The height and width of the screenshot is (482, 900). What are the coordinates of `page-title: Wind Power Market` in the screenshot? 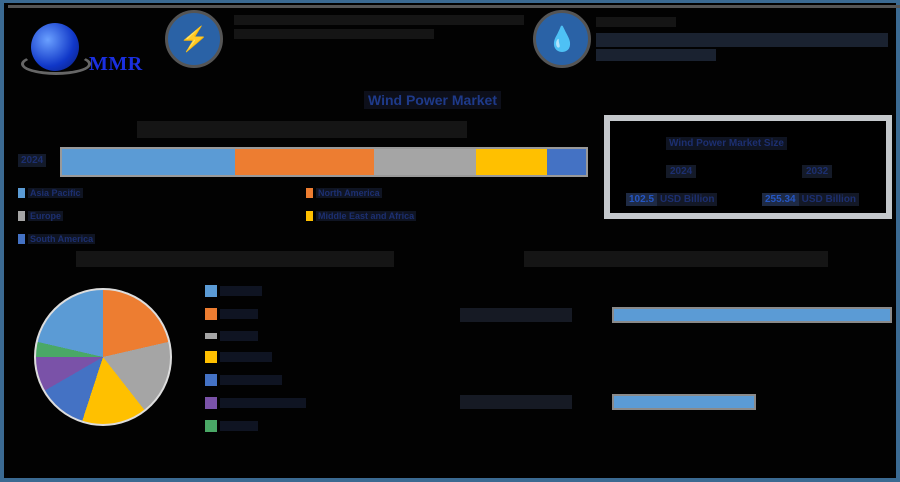 It's located at (433, 100).